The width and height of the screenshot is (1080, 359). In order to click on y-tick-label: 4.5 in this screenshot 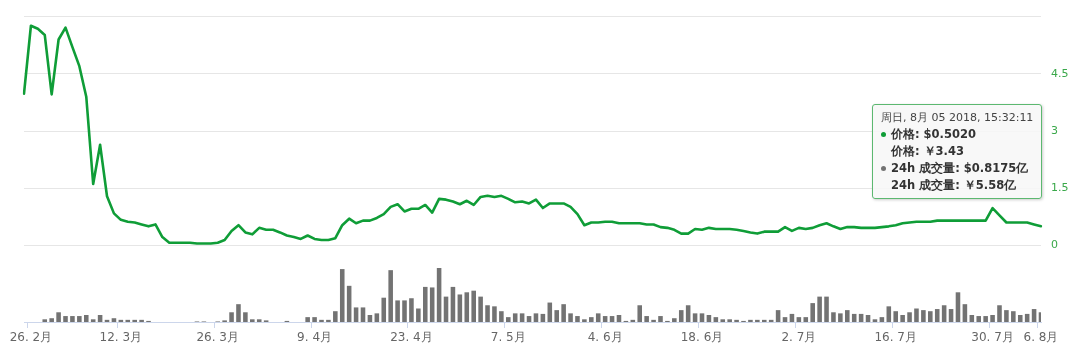, I will do `click(1060, 73)`.